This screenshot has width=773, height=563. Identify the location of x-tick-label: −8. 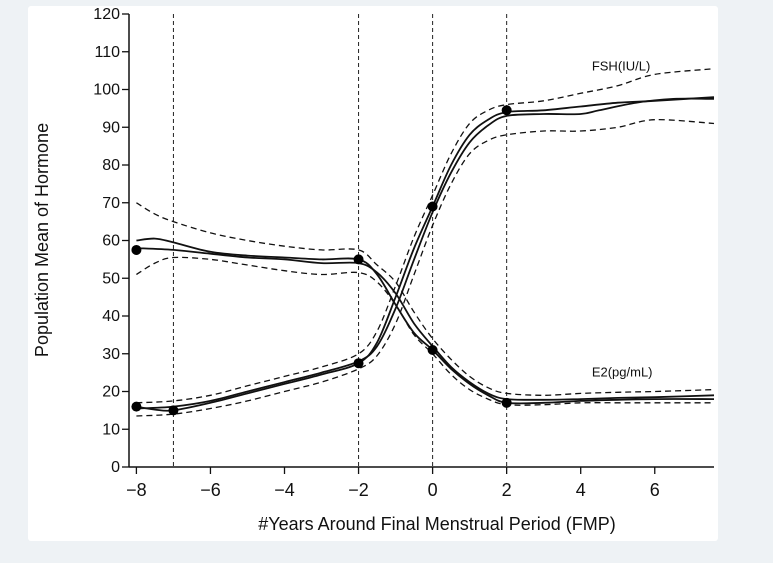
(136, 490).